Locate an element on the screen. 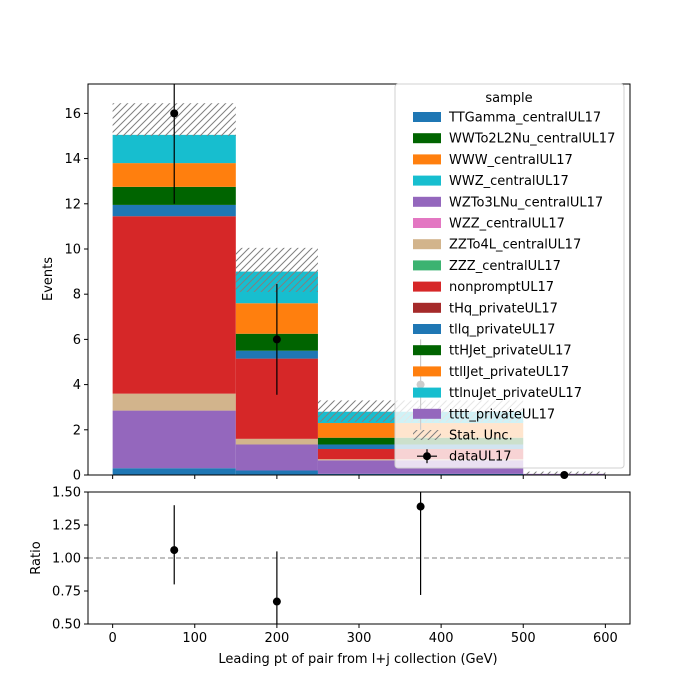 The image size is (700, 700). legend-item: ZZZ_centralUL17 is located at coordinates (487, 266).